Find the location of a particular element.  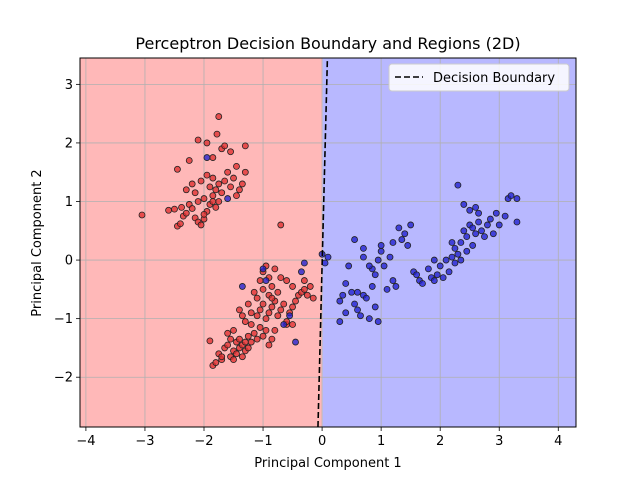

decision-boundary-line is located at coordinates (323, 242).